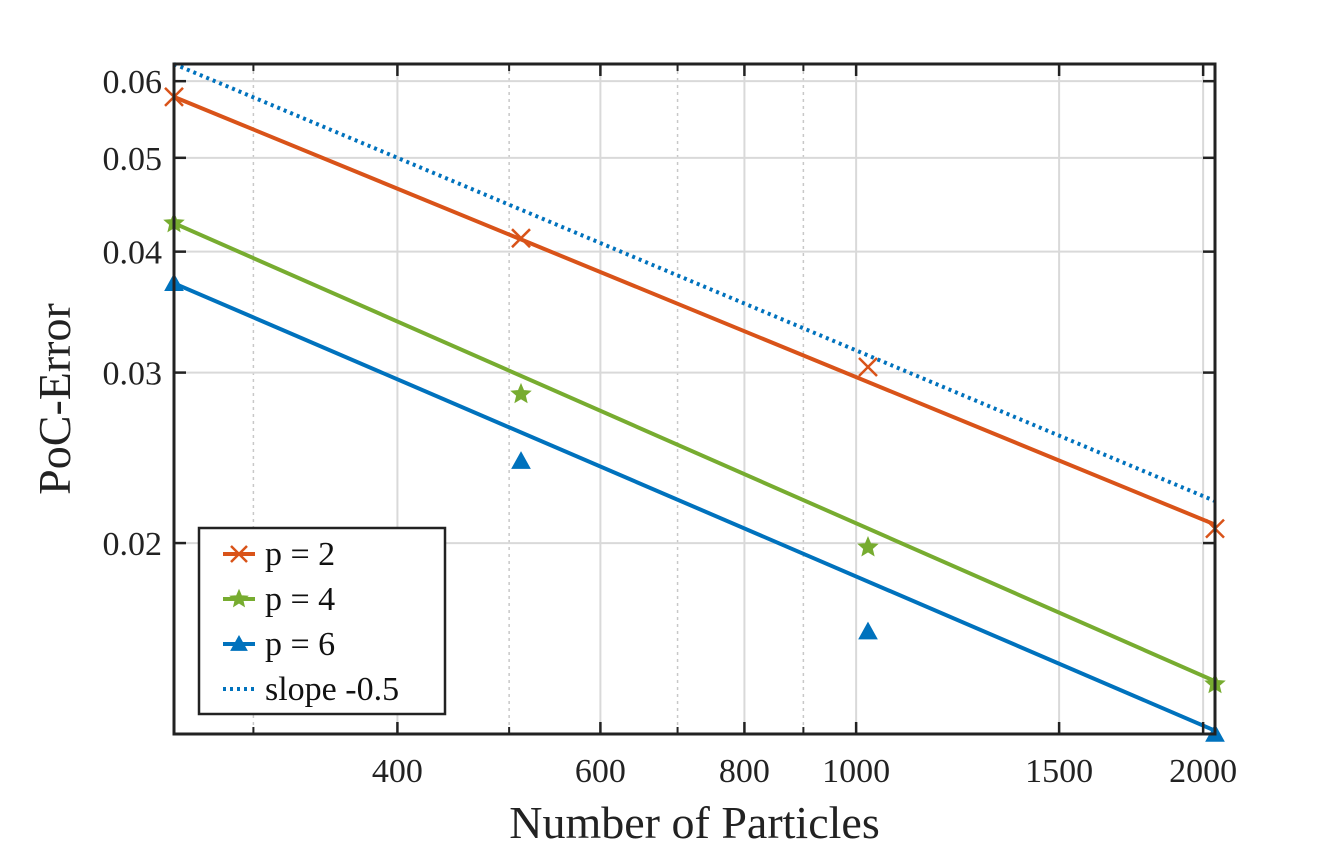 The image size is (1343, 850). What do you see at coordinates (133, 544) in the screenshot?
I see `y-tick-label-0.02: 0.02` at bounding box center [133, 544].